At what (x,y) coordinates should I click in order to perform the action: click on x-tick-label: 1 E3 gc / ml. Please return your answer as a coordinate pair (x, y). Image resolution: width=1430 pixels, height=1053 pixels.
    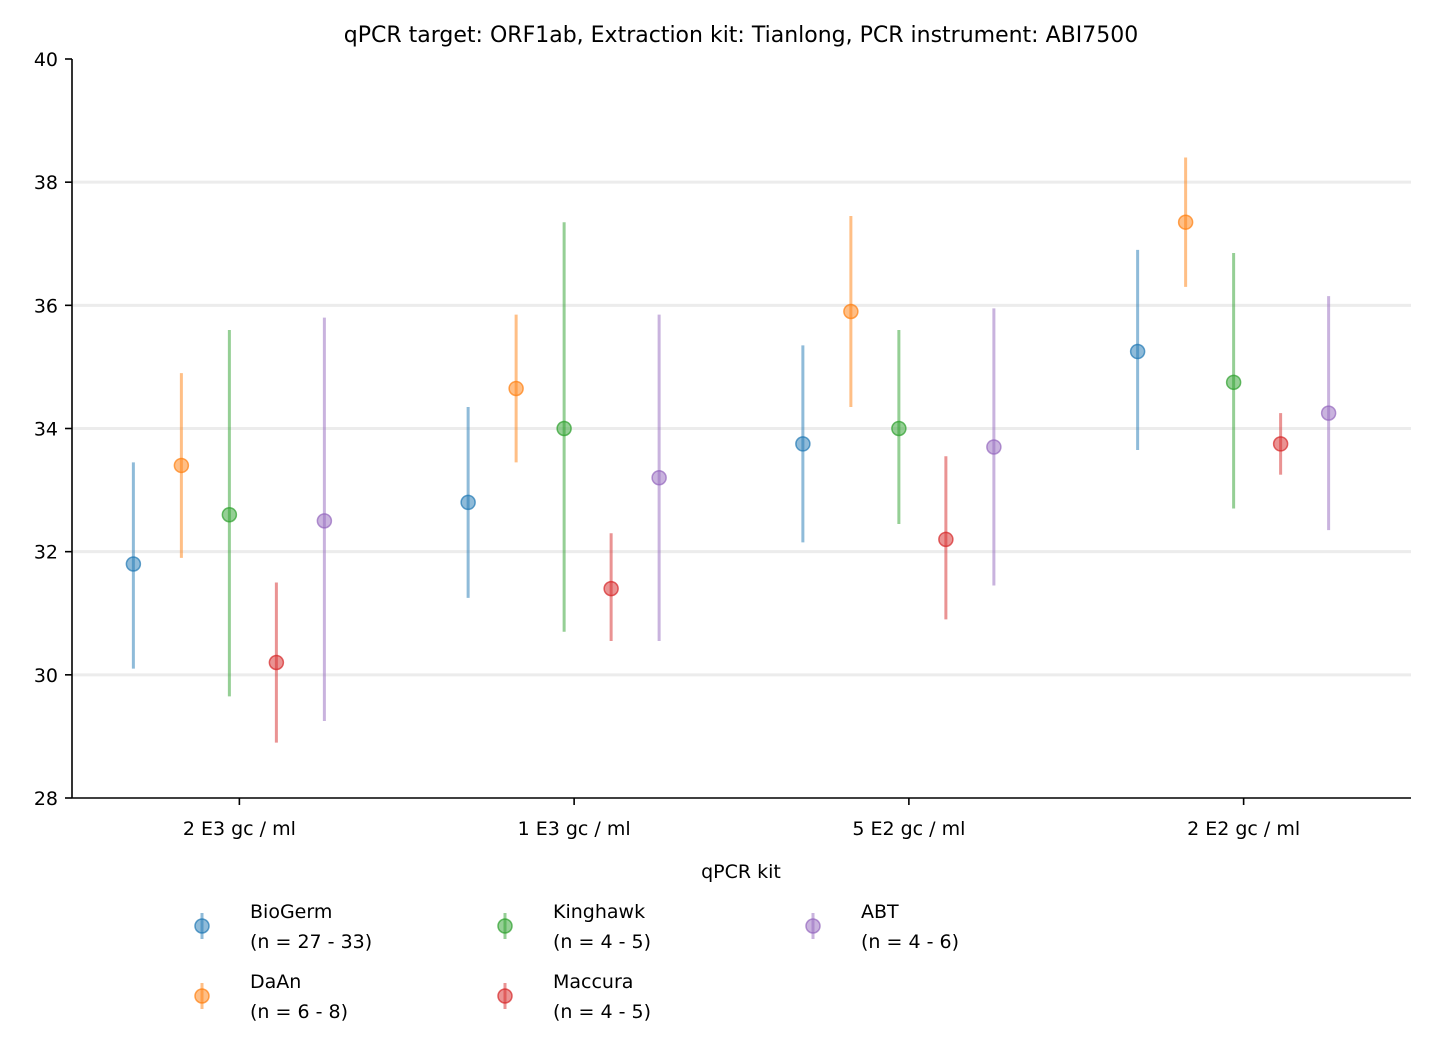
    Looking at the image, I should click on (574, 829).